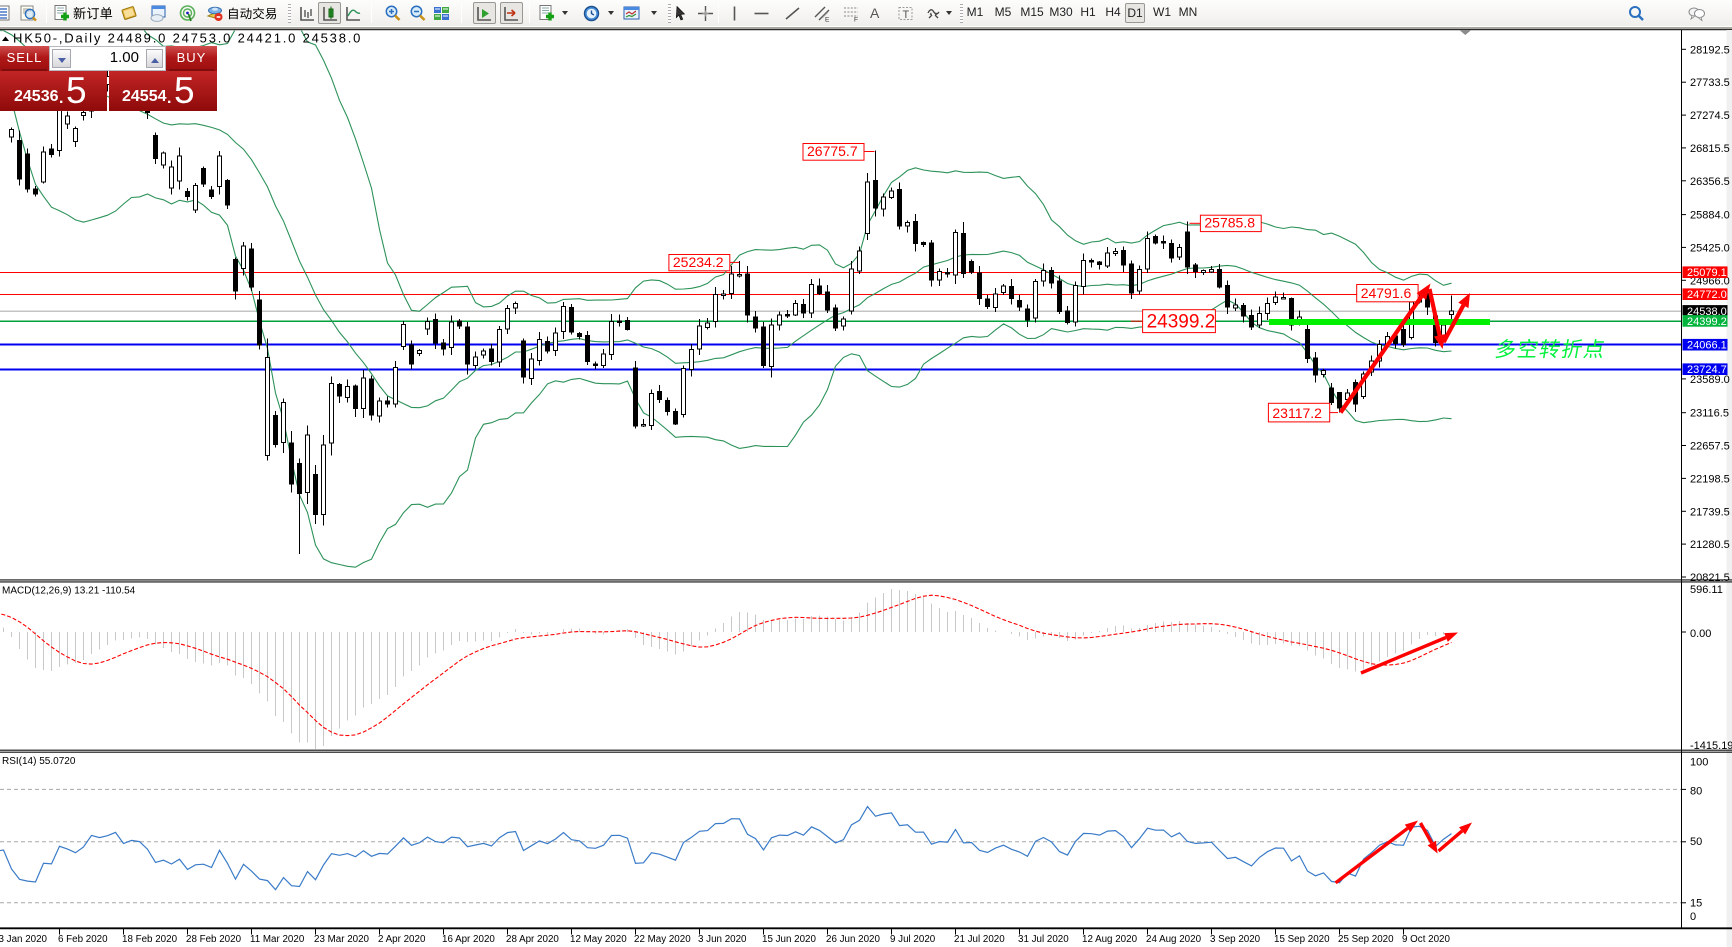 The height and width of the screenshot is (947, 1732). What do you see at coordinates (1366, 939) in the screenshot?
I see `svg-text: 25 Sep 2020` at bounding box center [1366, 939].